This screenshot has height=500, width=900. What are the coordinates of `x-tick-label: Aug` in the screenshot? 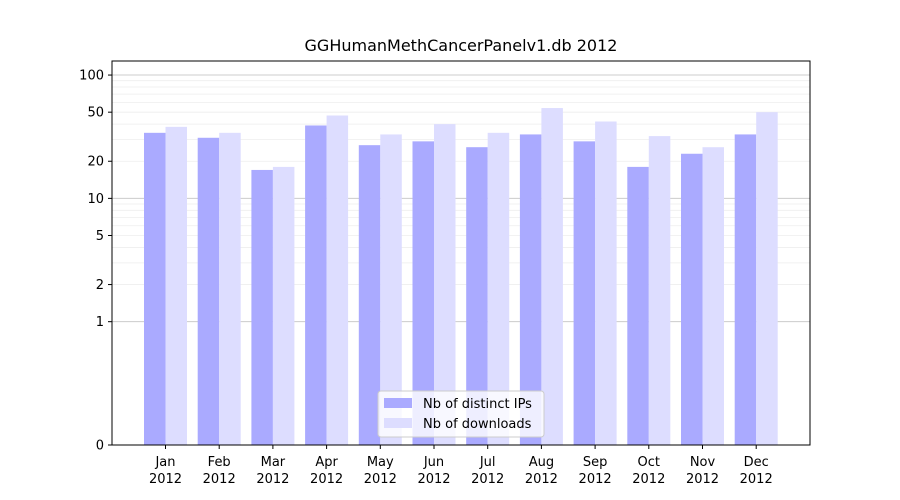 It's located at (541, 462).